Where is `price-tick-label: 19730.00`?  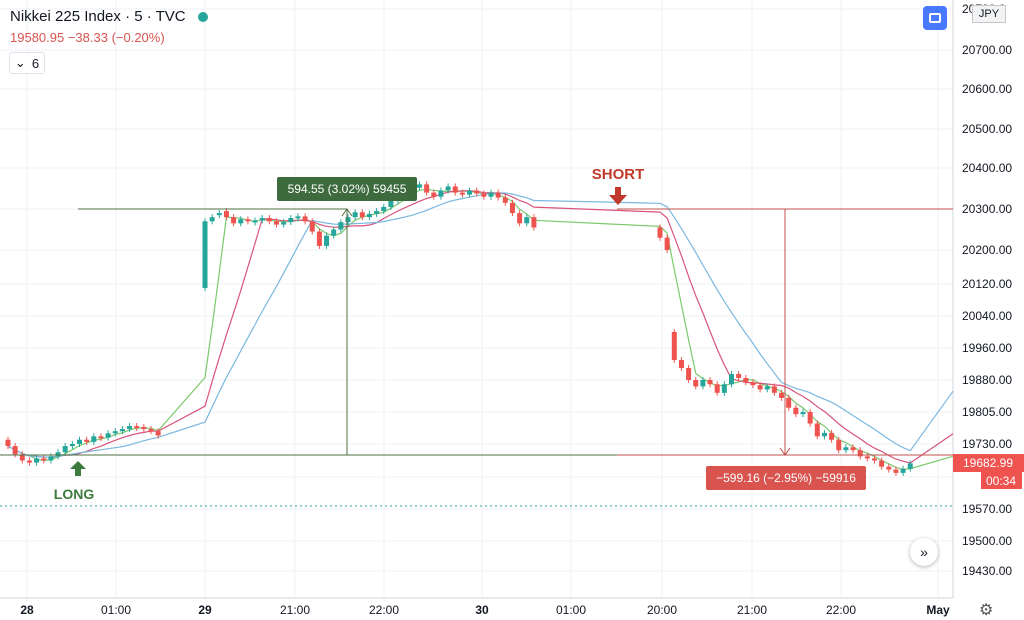 price-tick-label: 19730.00 is located at coordinates (987, 444).